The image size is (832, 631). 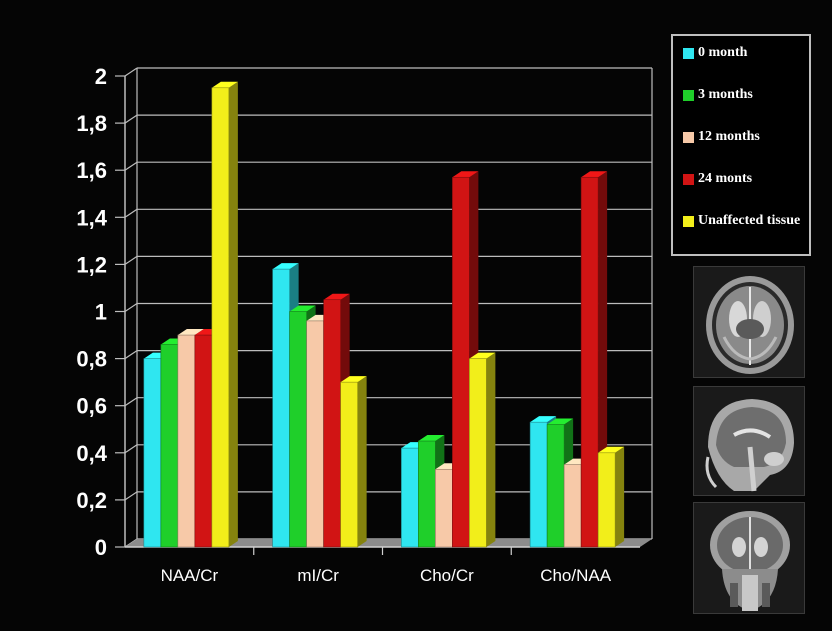 I want to click on y-tick-label: 1,6, so click(x=91, y=170).